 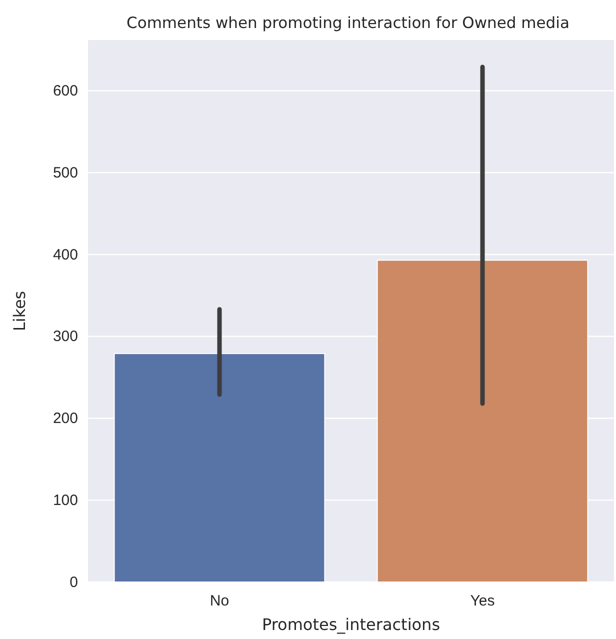 What do you see at coordinates (220, 601) in the screenshot?
I see `x-tick-label: No` at bounding box center [220, 601].